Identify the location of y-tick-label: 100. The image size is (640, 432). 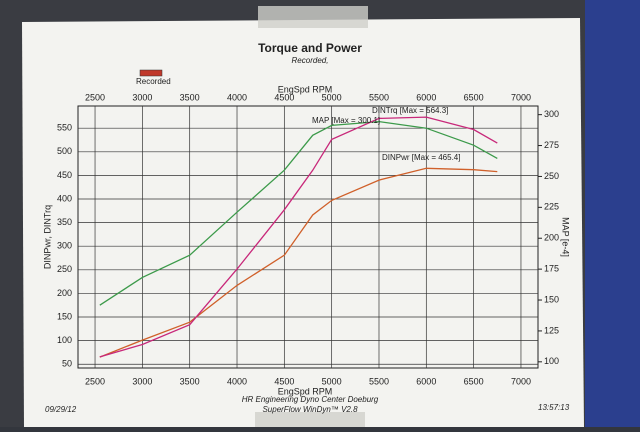
(64, 340).